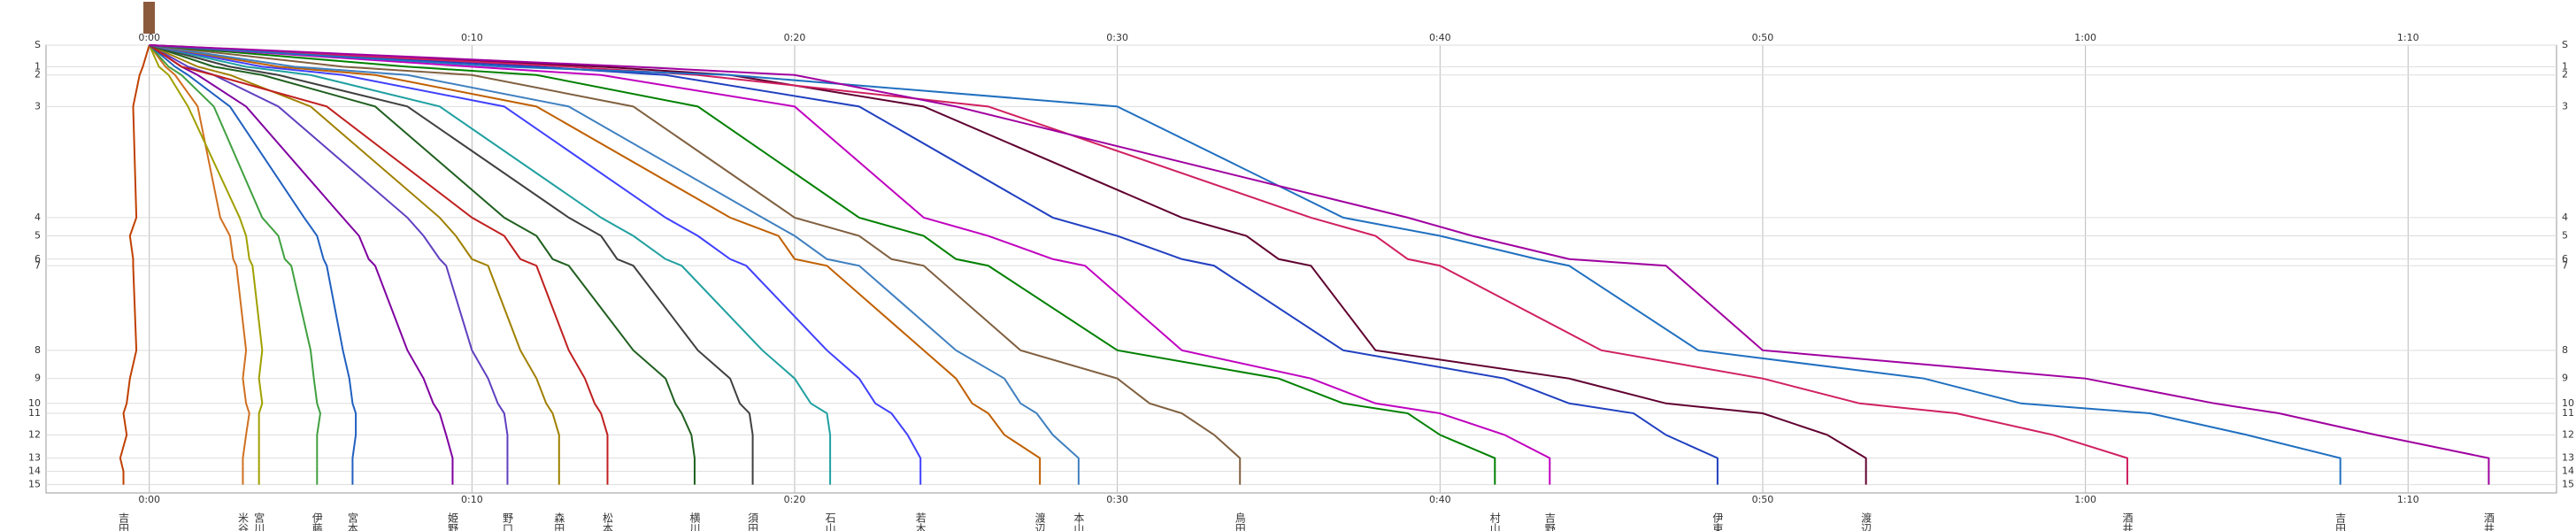  What do you see at coordinates (149, 18) in the screenshot?
I see `start-marker` at bounding box center [149, 18].